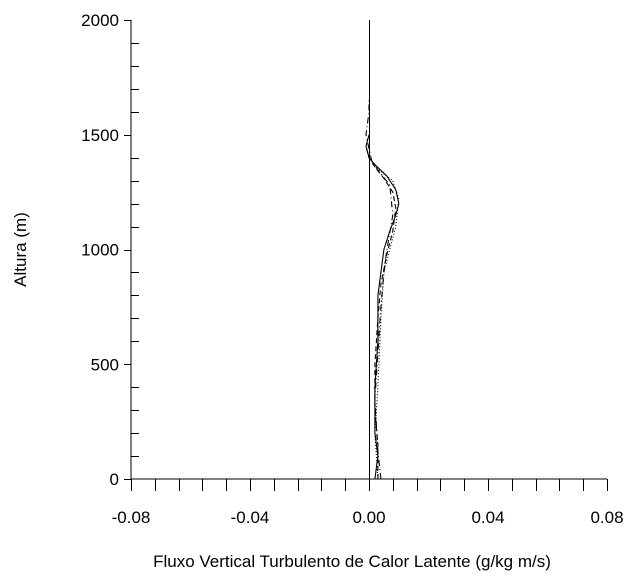 Image resolution: width=637 pixels, height=577 pixels. What do you see at coordinates (131, 517) in the screenshot?
I see `x-tick-label: -0.08` at bounding box center [131, 517].